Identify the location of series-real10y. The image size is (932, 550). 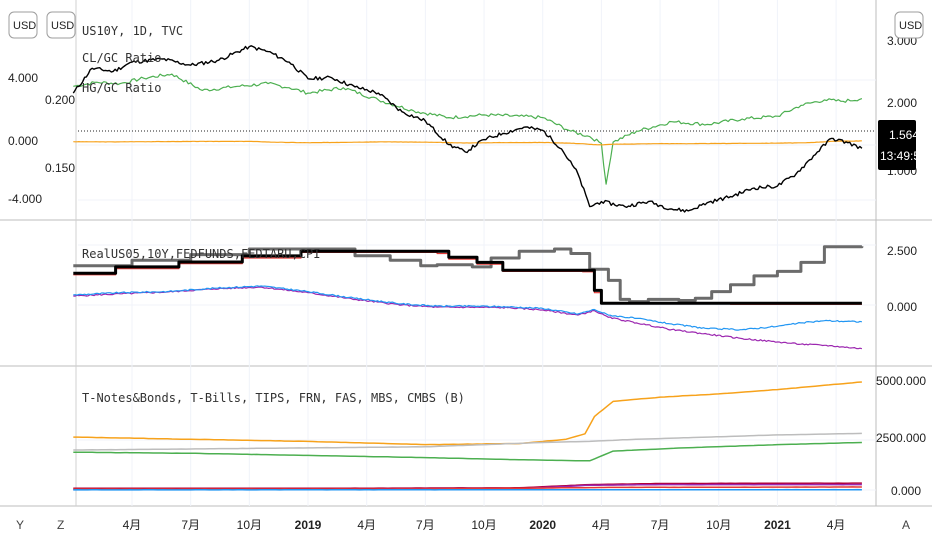
(468, 318).